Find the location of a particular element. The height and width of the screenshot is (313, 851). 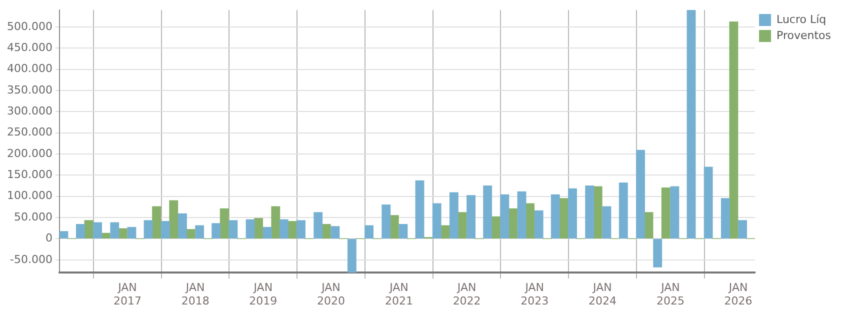

x-tick-label: JAN 2023 is located at coordinates (534, 294).